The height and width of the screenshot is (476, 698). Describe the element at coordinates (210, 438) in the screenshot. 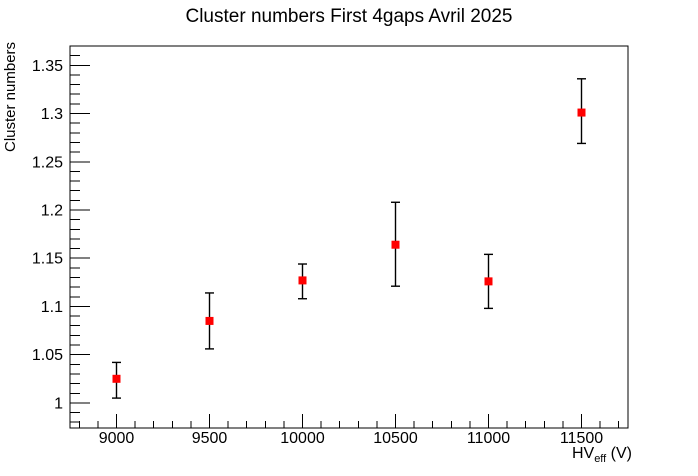

I see `x-tick-label: 9500` at that location.